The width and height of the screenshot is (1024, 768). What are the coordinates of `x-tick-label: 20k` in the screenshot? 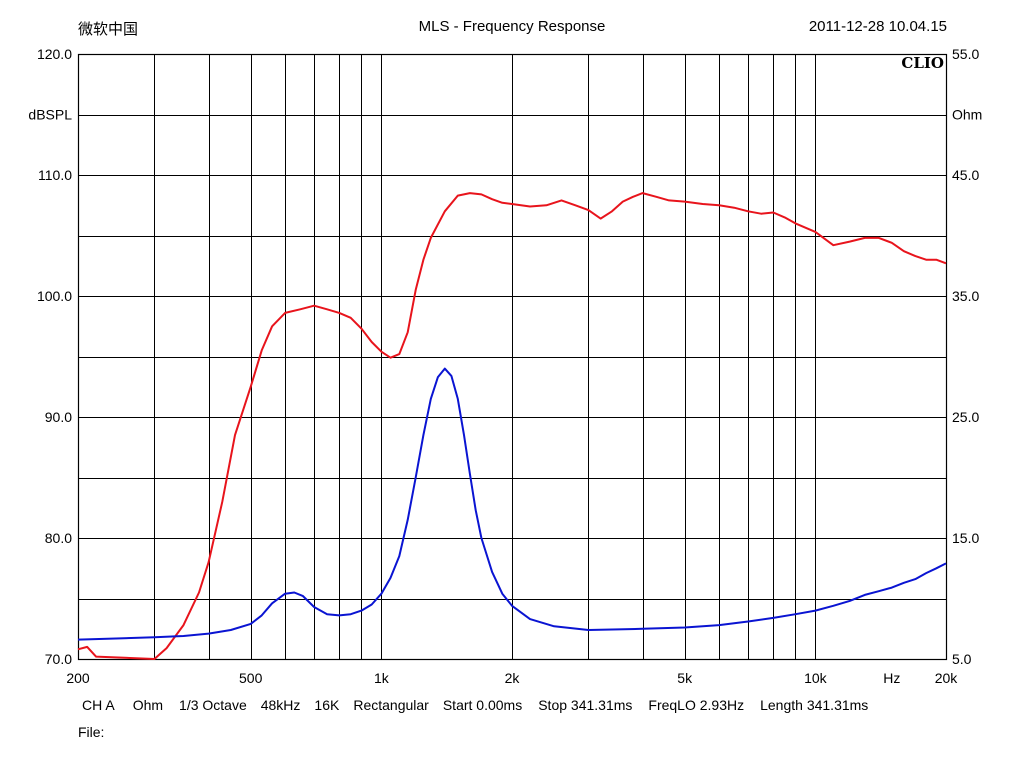 It's located at (947, 678).